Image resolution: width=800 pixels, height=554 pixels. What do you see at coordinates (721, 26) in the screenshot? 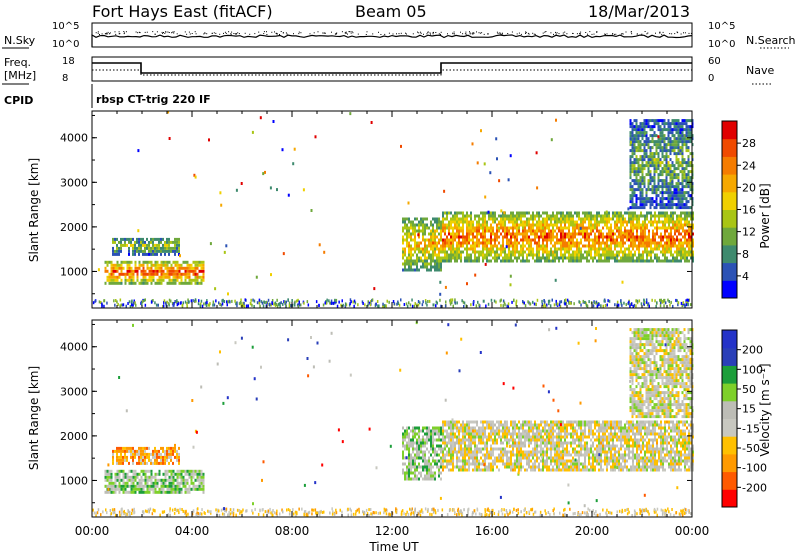
I see `nsearch-tick-top: 10^5` at bounding box center [721, 26].